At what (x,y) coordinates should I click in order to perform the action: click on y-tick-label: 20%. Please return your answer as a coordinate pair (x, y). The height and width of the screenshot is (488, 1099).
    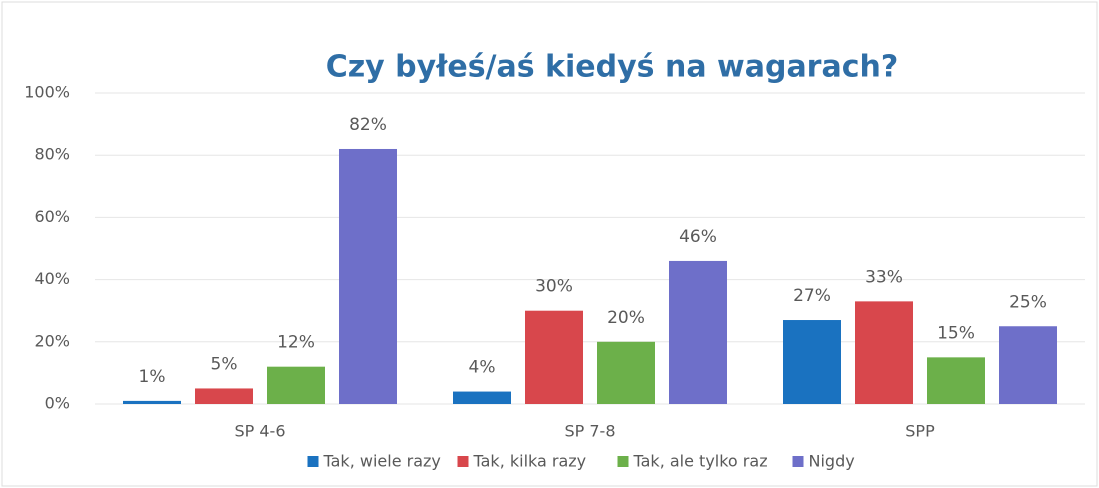
    Looking at the image, I should click on (52, 340).